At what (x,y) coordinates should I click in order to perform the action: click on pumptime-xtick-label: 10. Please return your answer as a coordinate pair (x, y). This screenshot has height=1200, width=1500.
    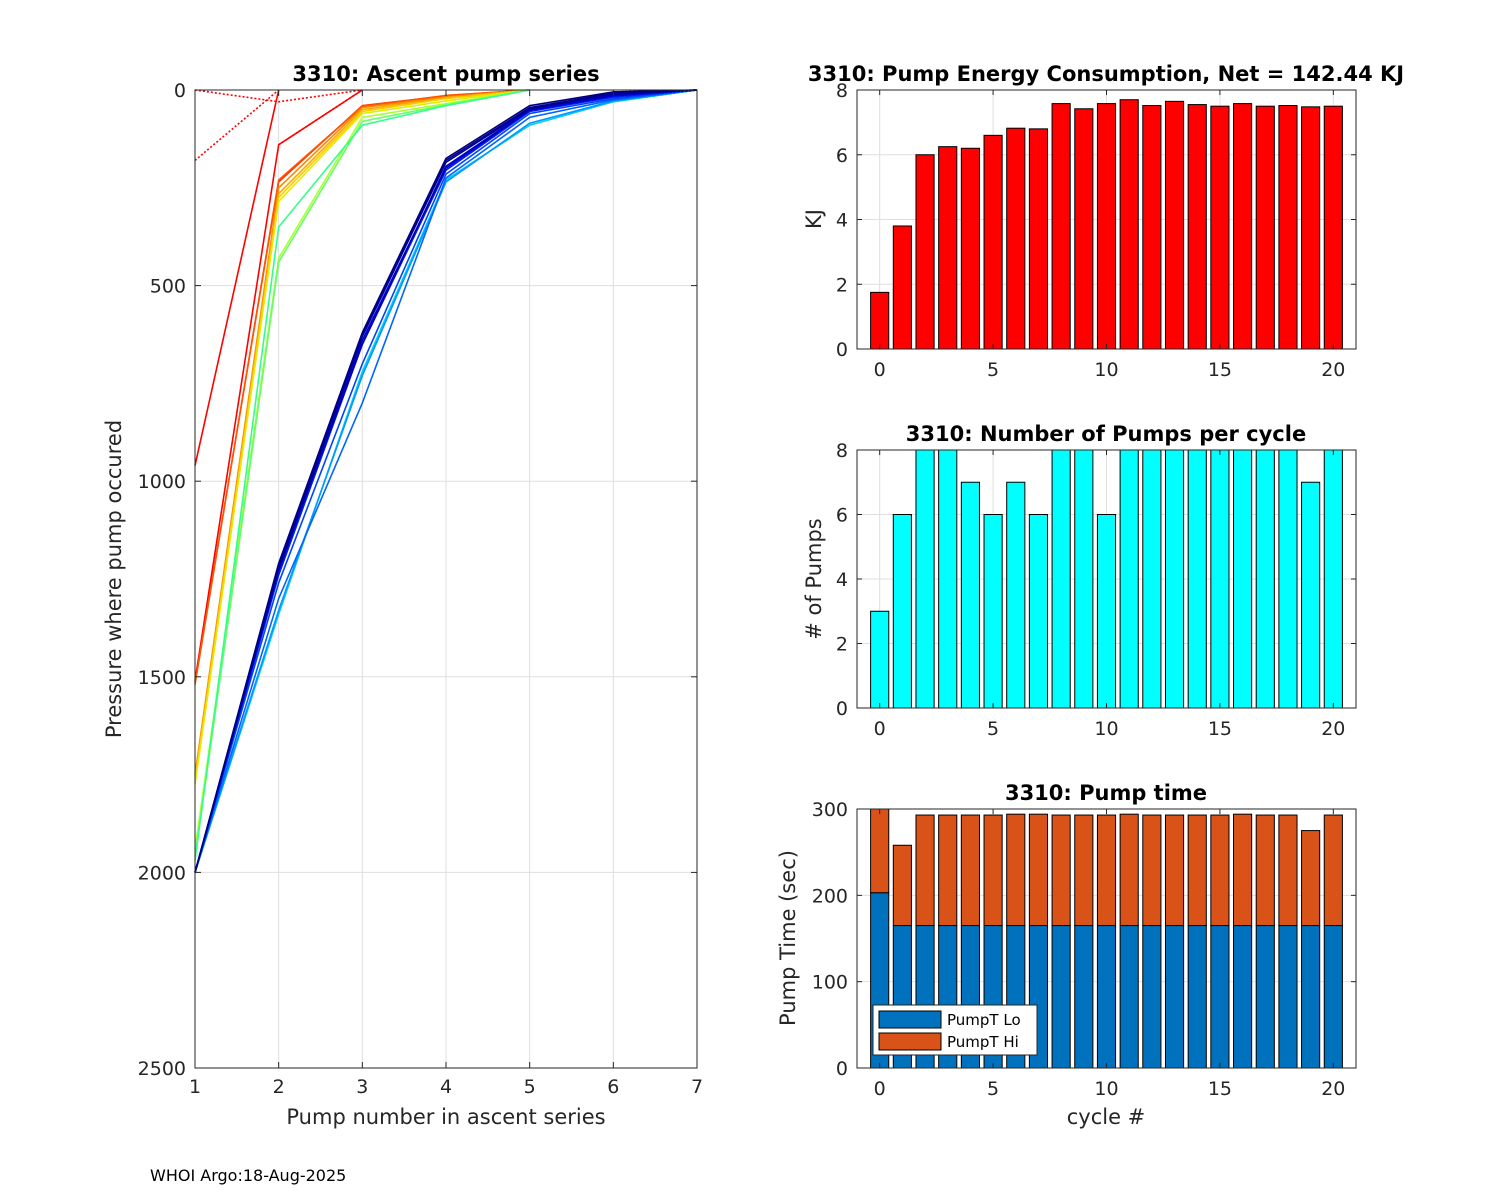
    Looking at the image, I should click on (1106, 1089).